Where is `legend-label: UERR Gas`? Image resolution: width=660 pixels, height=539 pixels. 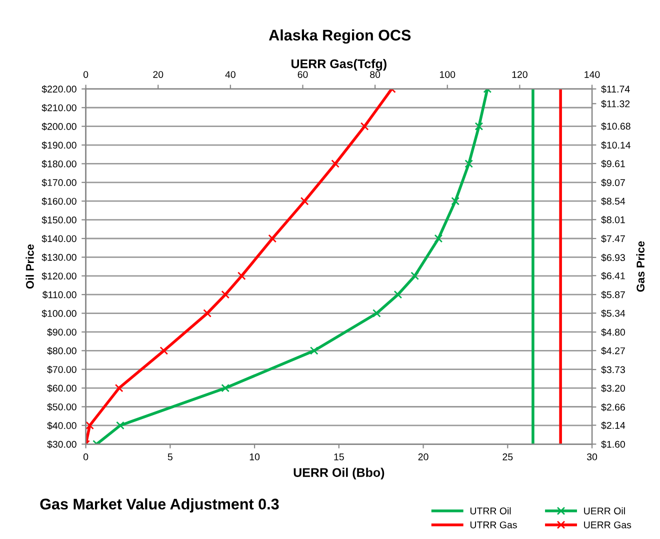
legend-label: UERR Gas is located at coordinates (608, 524).